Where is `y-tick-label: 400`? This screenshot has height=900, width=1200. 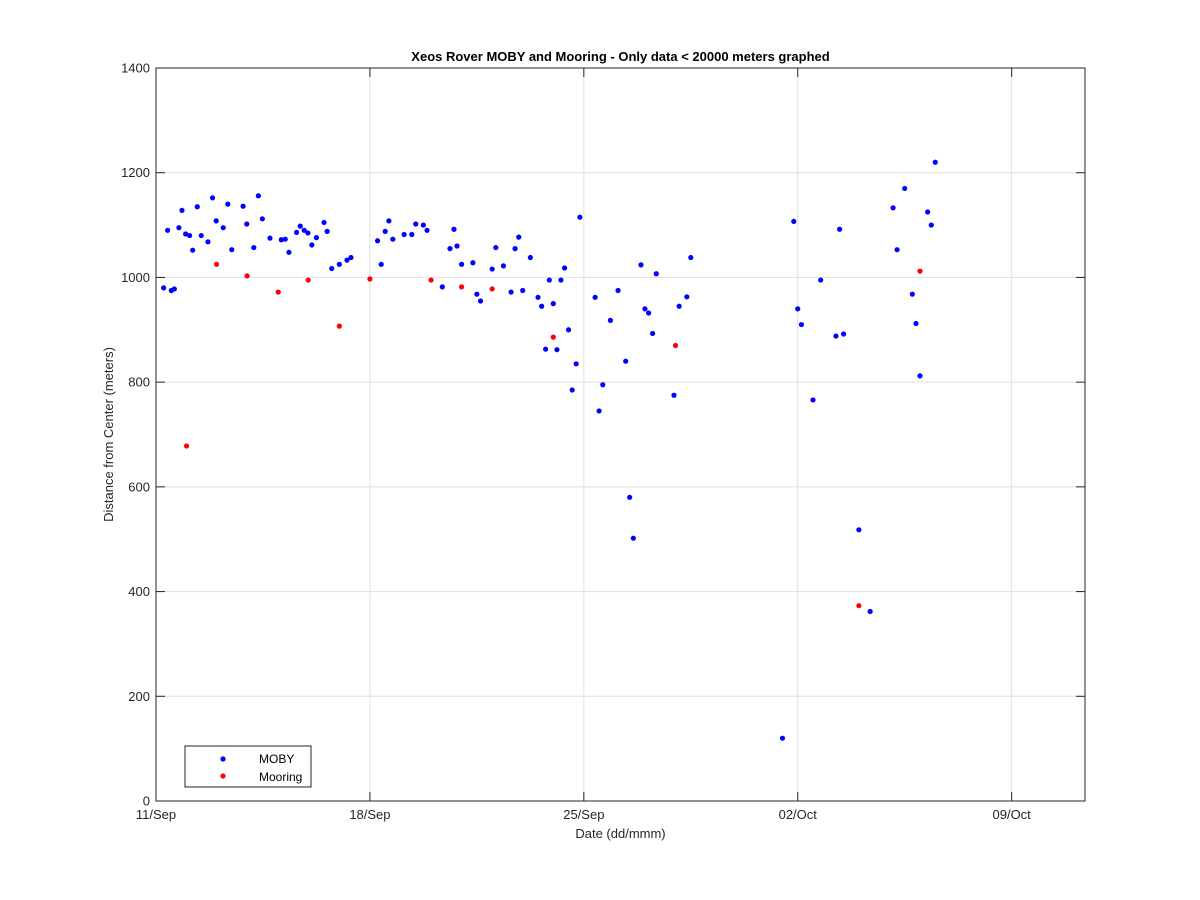 y-tick-label: 400 is located at coordinates (139, 591).